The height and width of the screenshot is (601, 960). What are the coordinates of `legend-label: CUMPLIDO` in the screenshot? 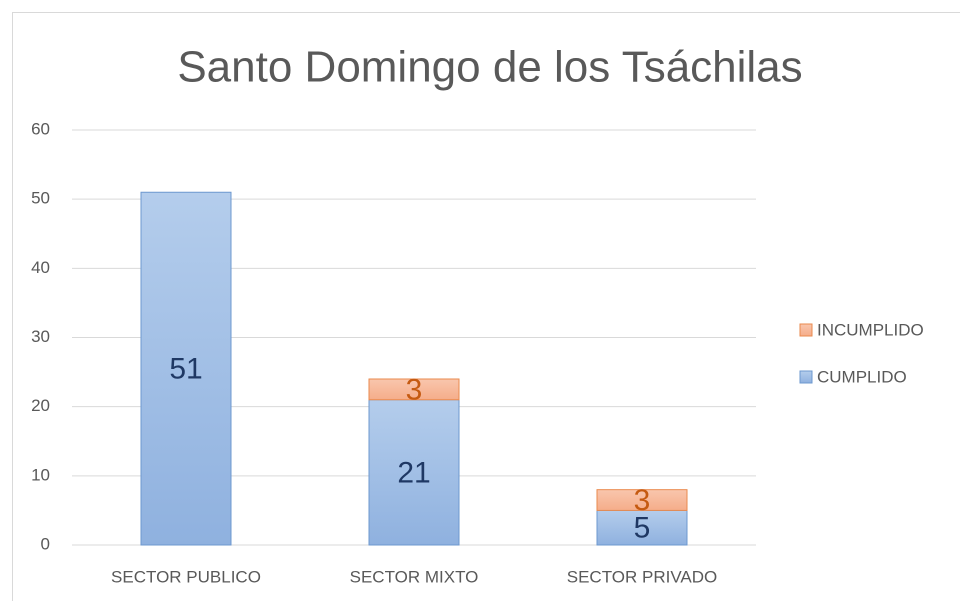 It's located at (862, 376).